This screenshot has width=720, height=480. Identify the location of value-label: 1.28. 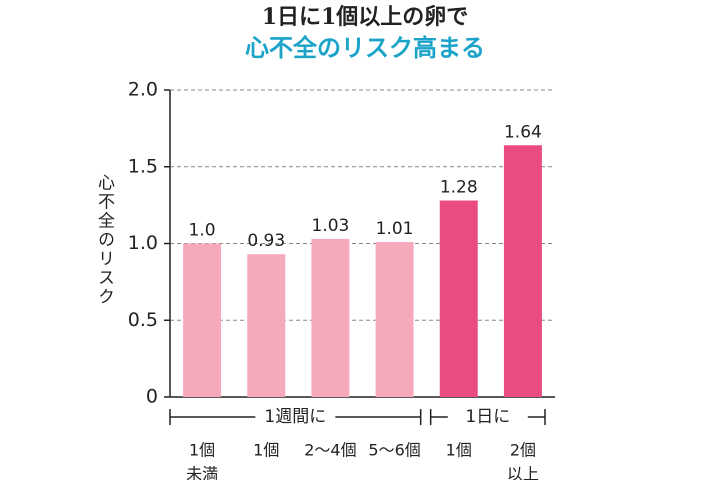
(459, 188).